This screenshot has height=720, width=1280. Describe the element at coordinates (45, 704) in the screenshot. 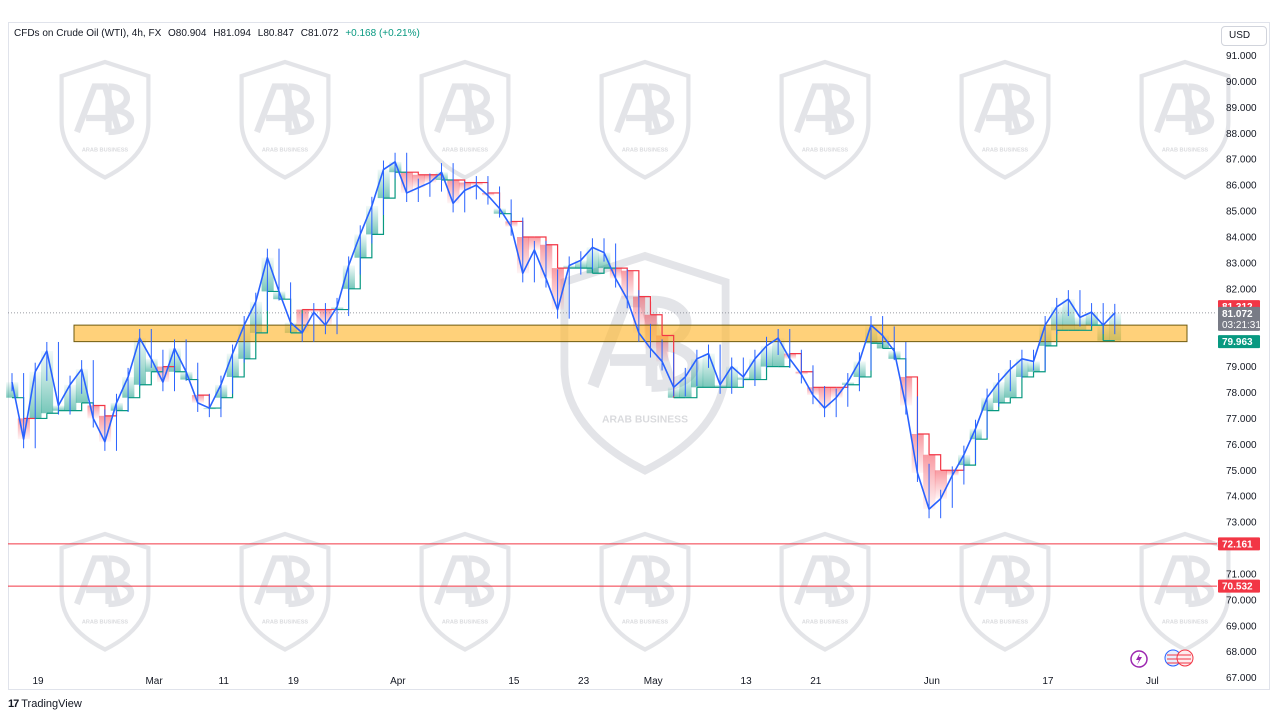

I see `tradingview-logo: 17 TradingView` at that location.